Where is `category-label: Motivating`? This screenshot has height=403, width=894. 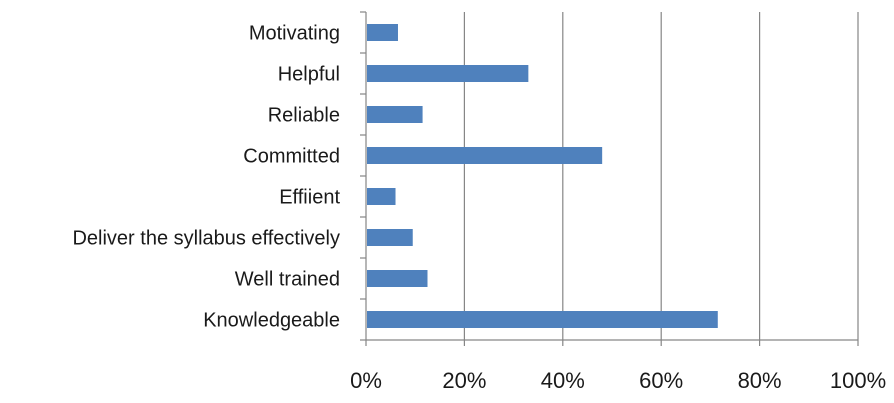 category-label: Motivating is located at coordinates (294, 34).